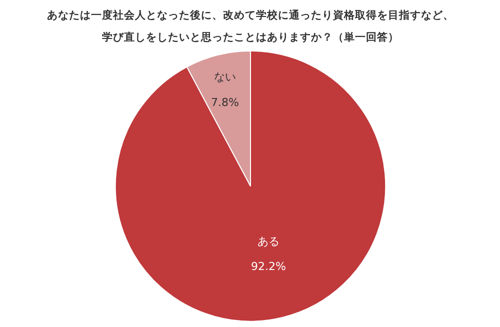 The height and width of the screenshot is (327, 500). What do you see at coordinates (225, 77) in the screenshot?
I see `slice-label: ない` at bounding box center [225, 77].